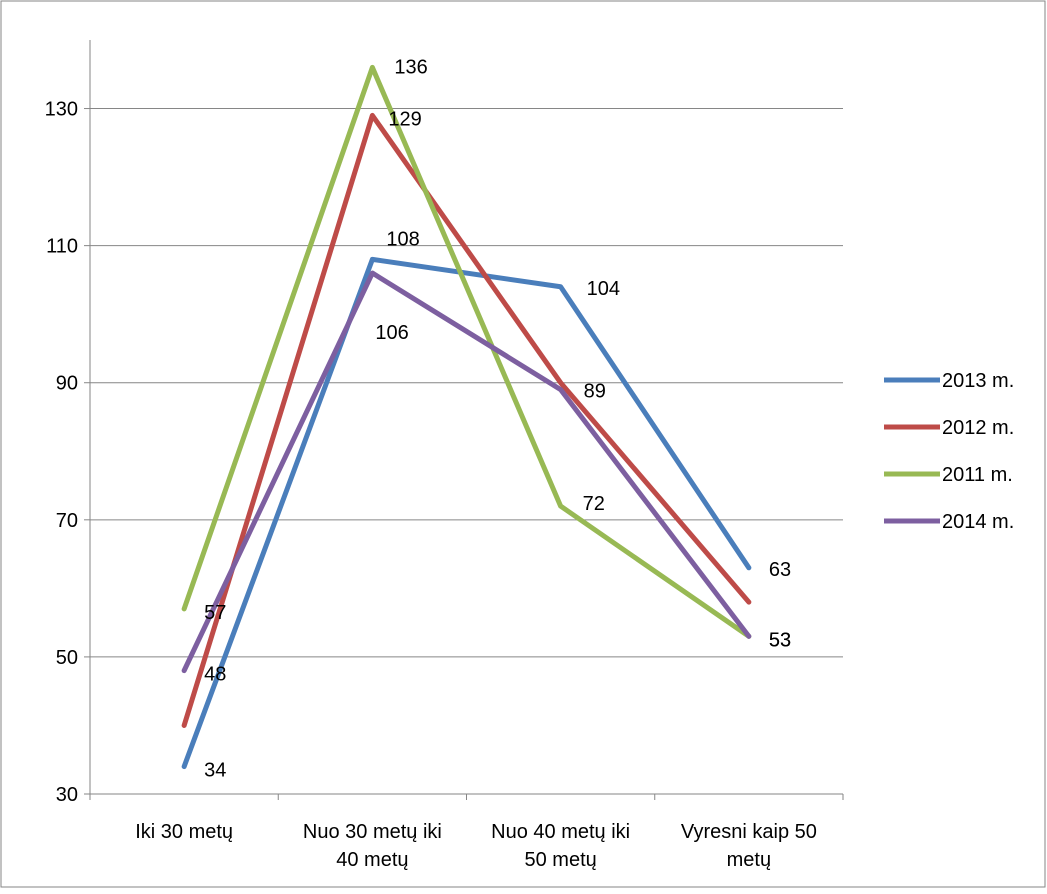  What do you see at coordinates (67, 384) in the screenshot?
I see `y-tick-label: 90` at bounding box center [67, 384].